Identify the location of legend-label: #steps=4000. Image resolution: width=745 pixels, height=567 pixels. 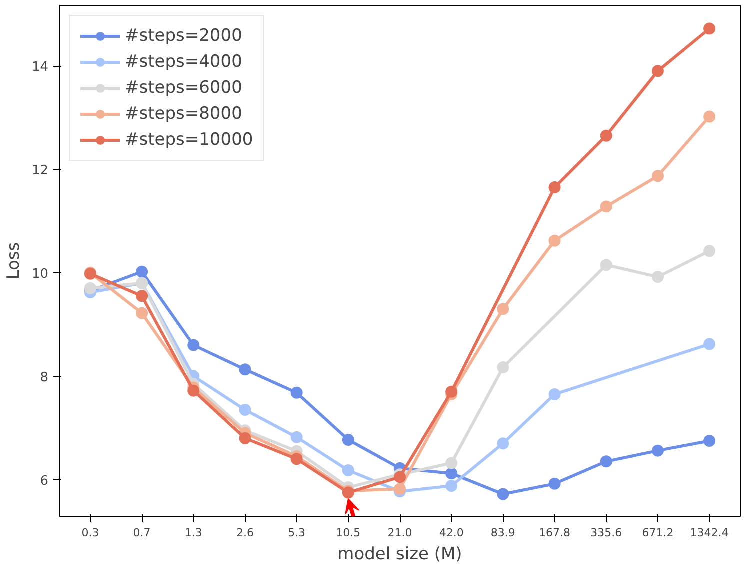
(183, 62).